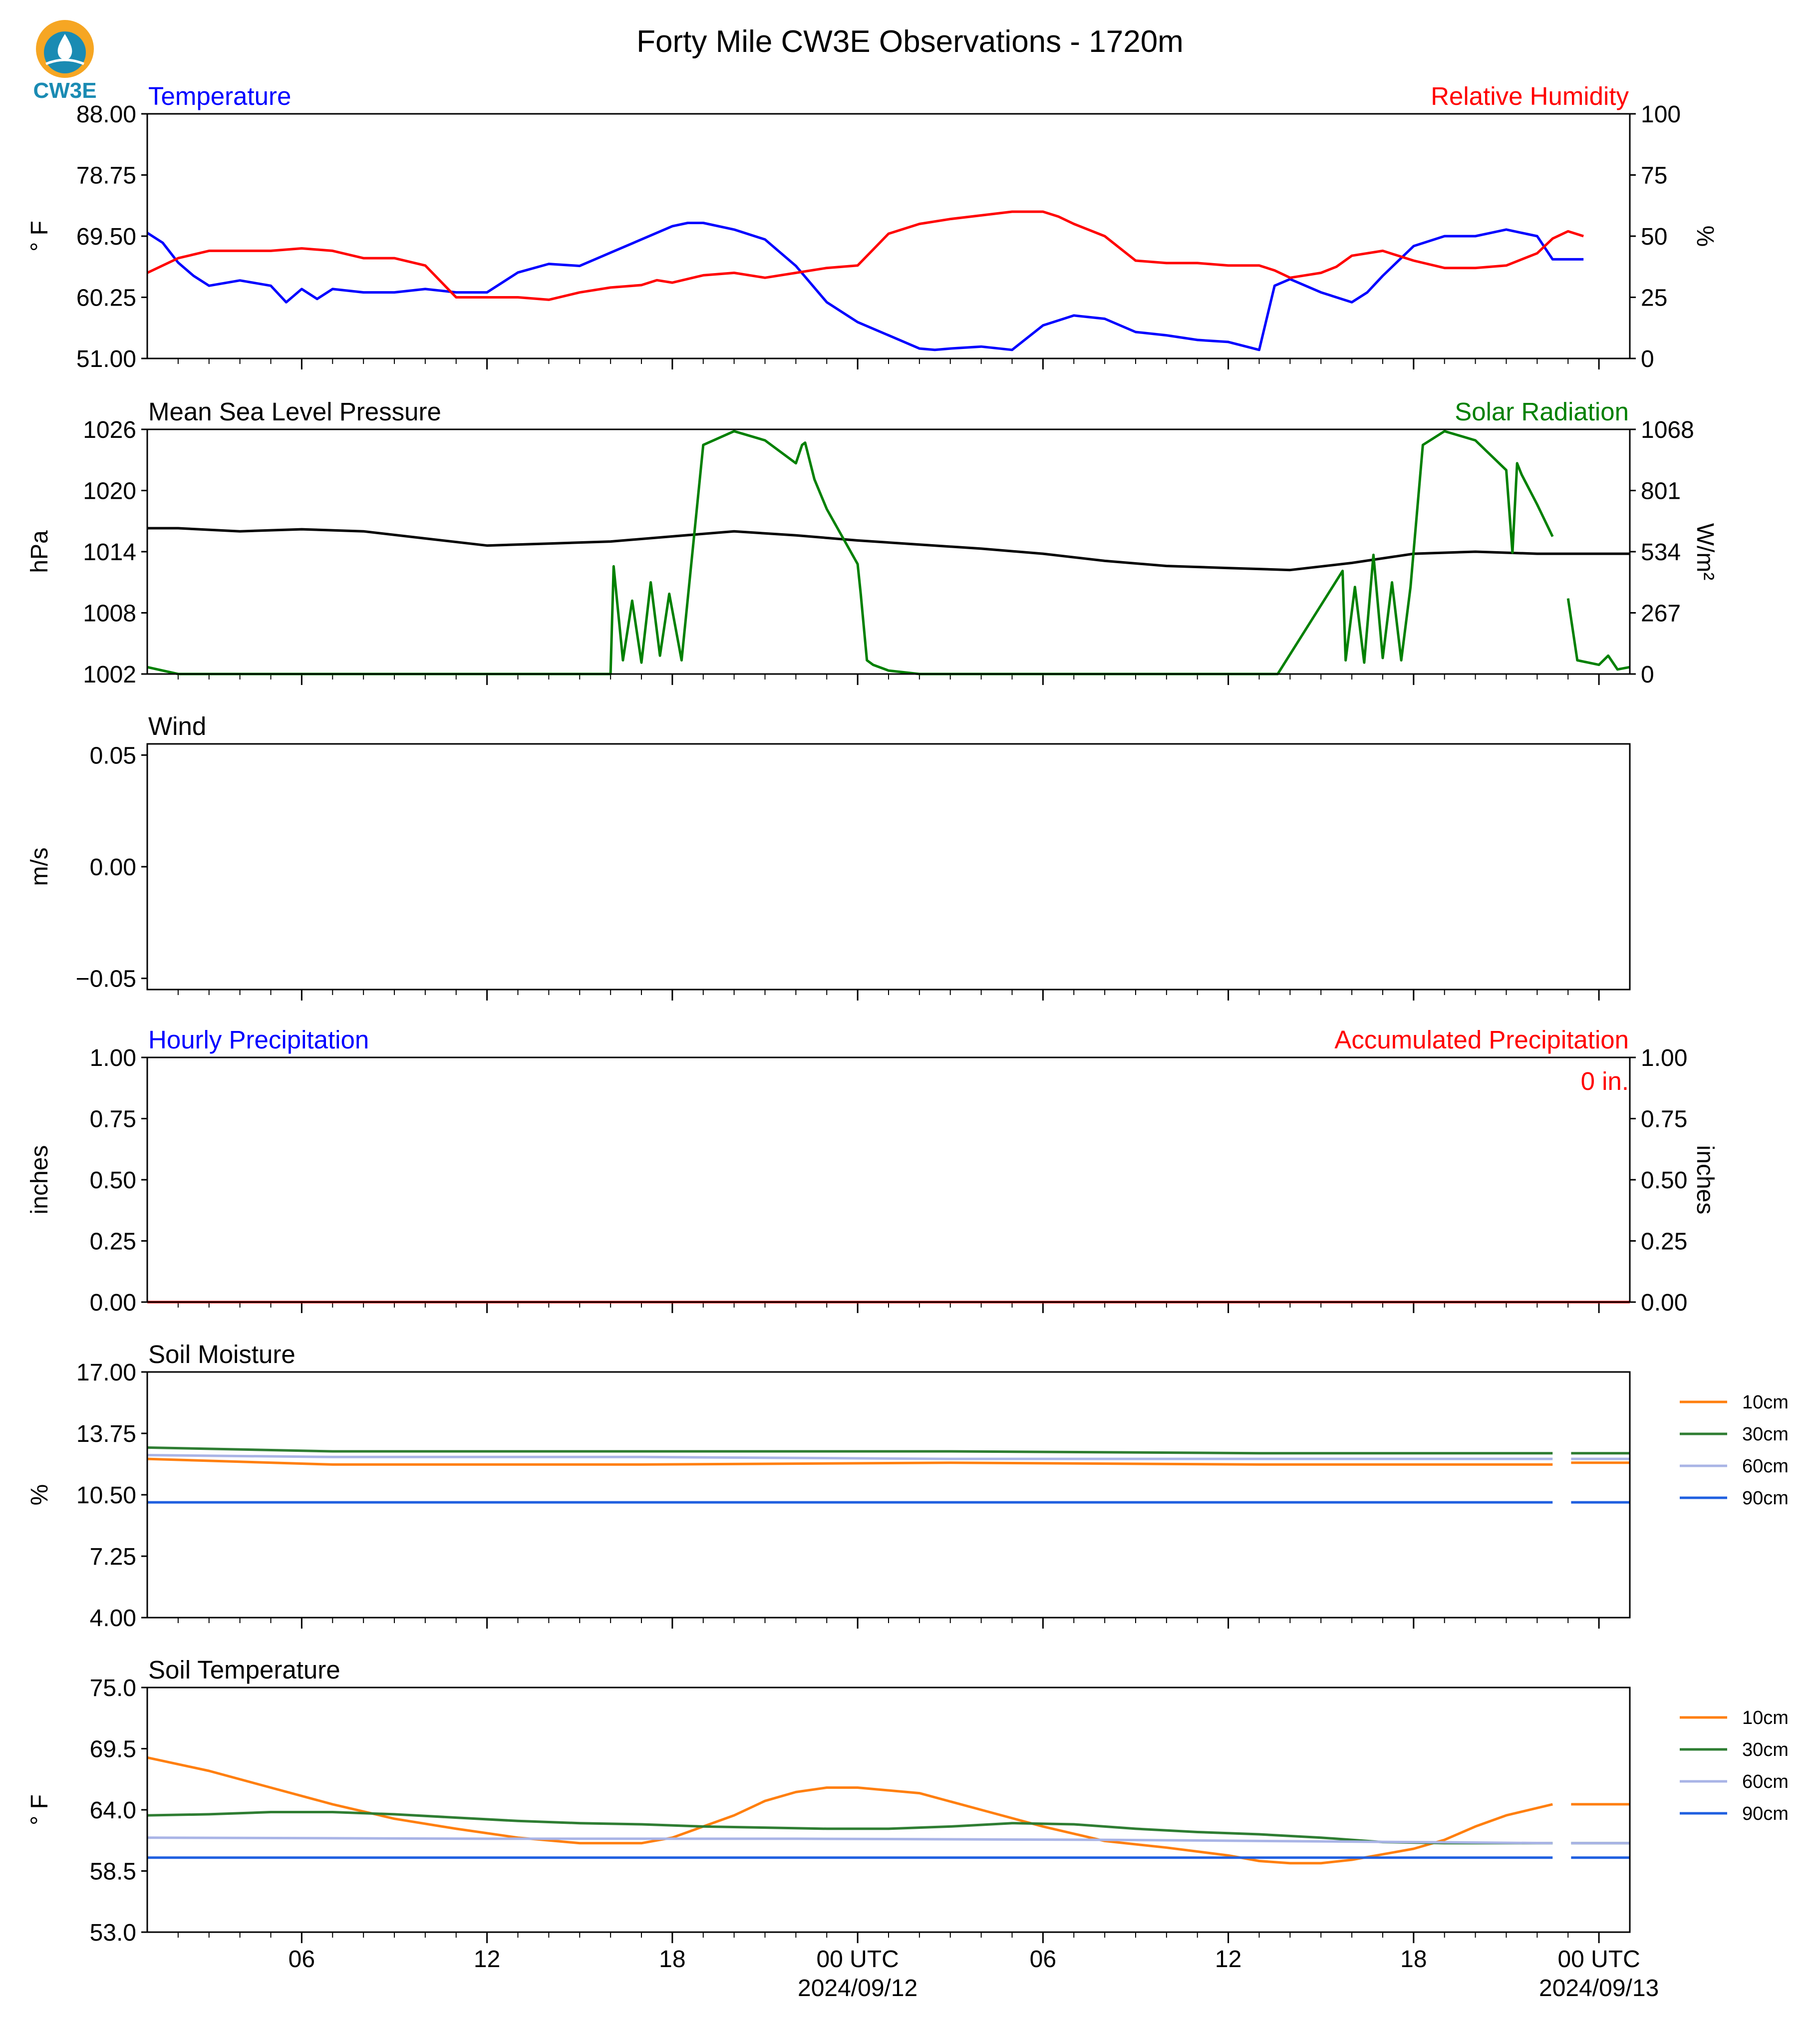 The width and height of the screenshot is (1820, 2031). Describe the element at coordinates (1705, 237) in the screenshot. I see `y-axis-label-right: %` at that location.